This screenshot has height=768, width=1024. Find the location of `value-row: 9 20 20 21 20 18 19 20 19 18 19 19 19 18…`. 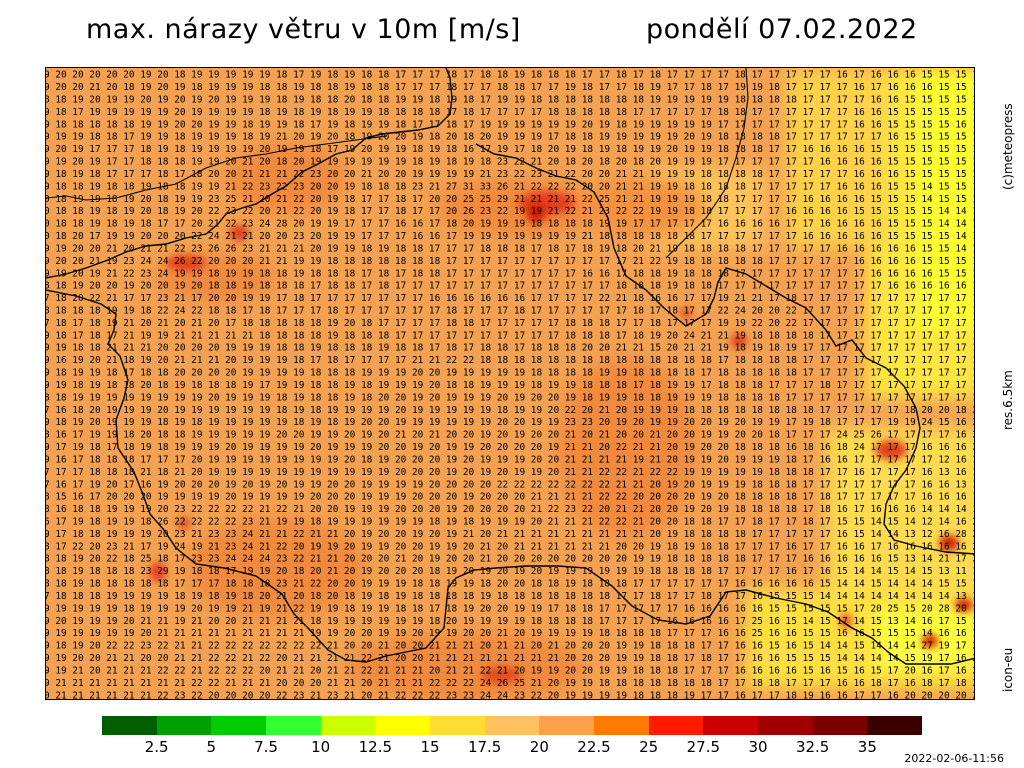

value-row: 9 20 20 21 20 18 19 20 19 18 19 19 19 18… is located at coordinates (510, 87).